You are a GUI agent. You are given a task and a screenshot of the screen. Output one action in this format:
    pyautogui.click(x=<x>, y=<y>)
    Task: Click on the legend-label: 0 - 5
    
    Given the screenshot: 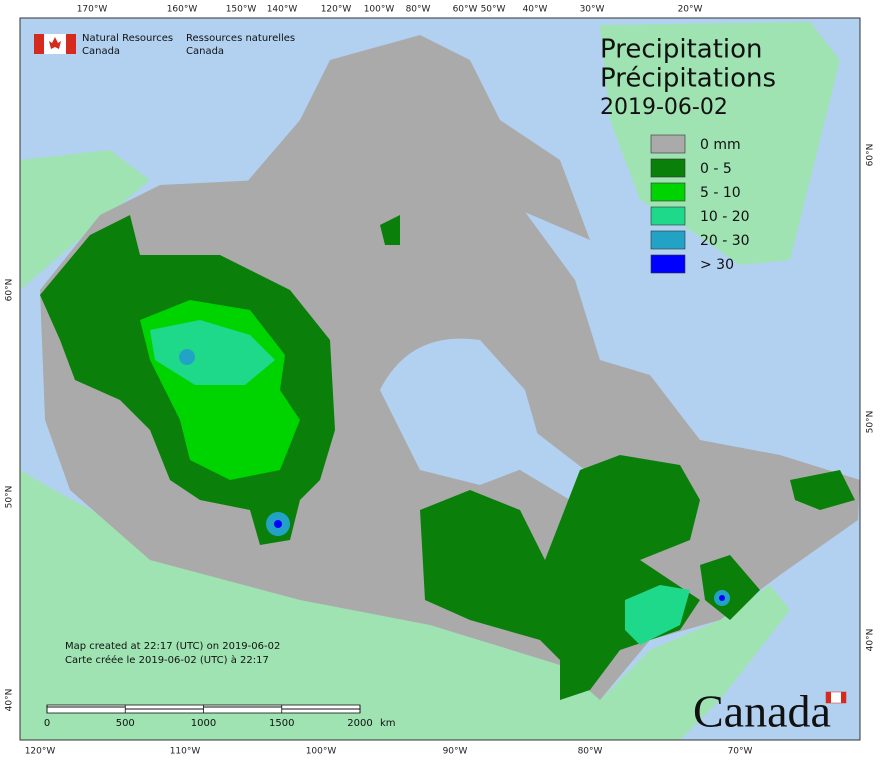 What is the action you would take?
    pyautogui.click(x=716, y=169)
    